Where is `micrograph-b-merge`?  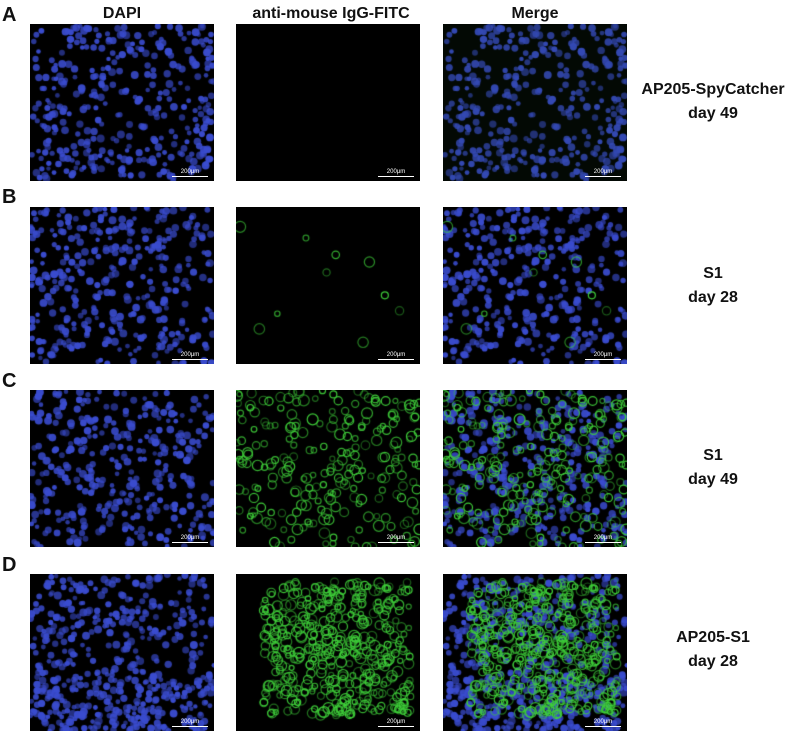
micrograph-b-merge is located at coordinates (535, 285).